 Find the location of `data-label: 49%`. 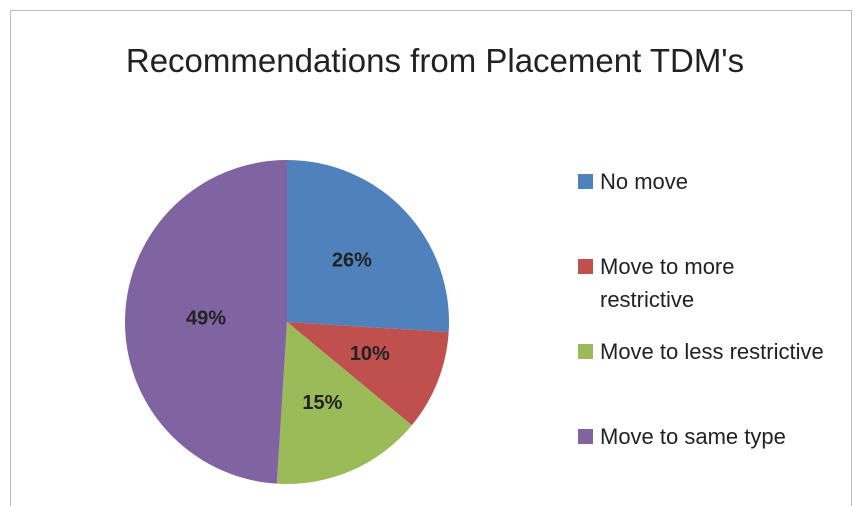

data-label: 49% is located at coordinates (206, 319).